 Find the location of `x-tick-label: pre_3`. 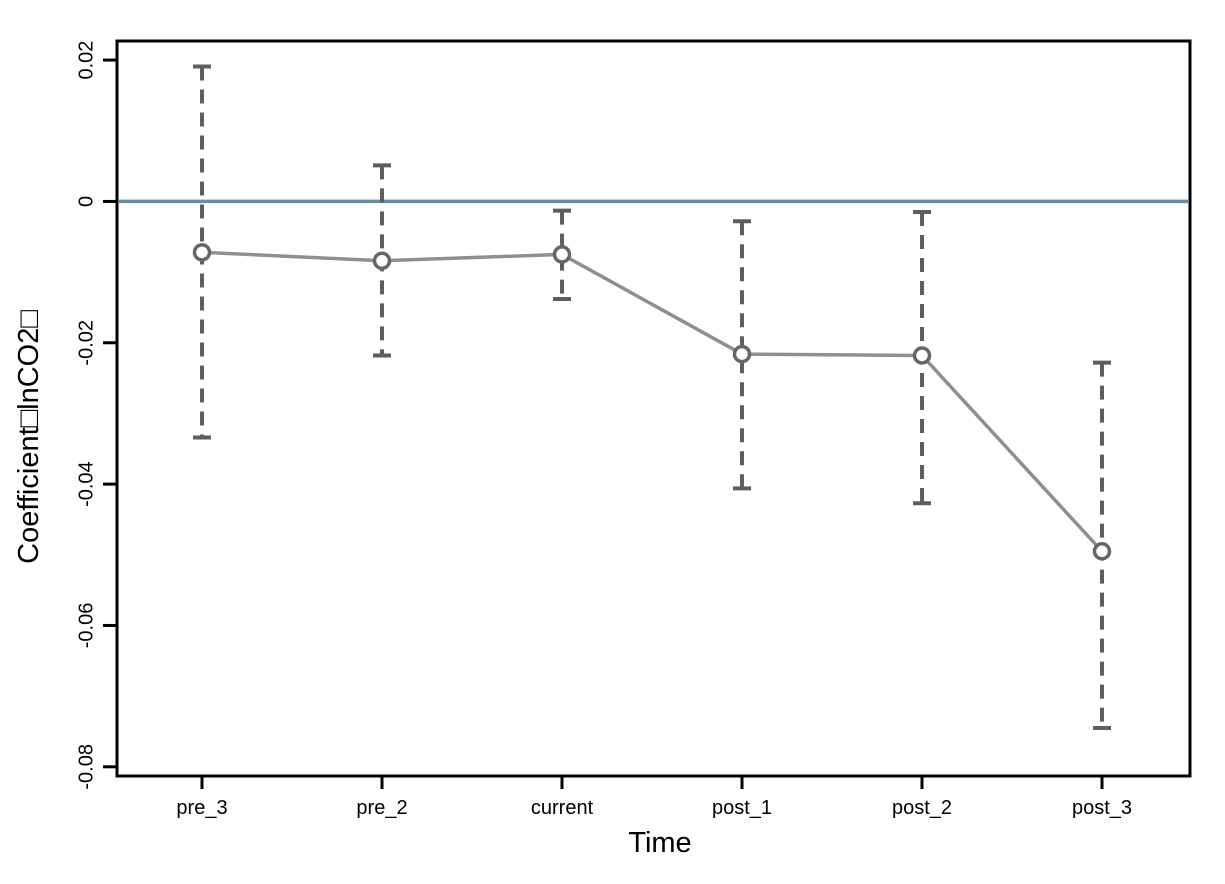

x-tick-label: pre_3 is located at coordinates (201, 808).